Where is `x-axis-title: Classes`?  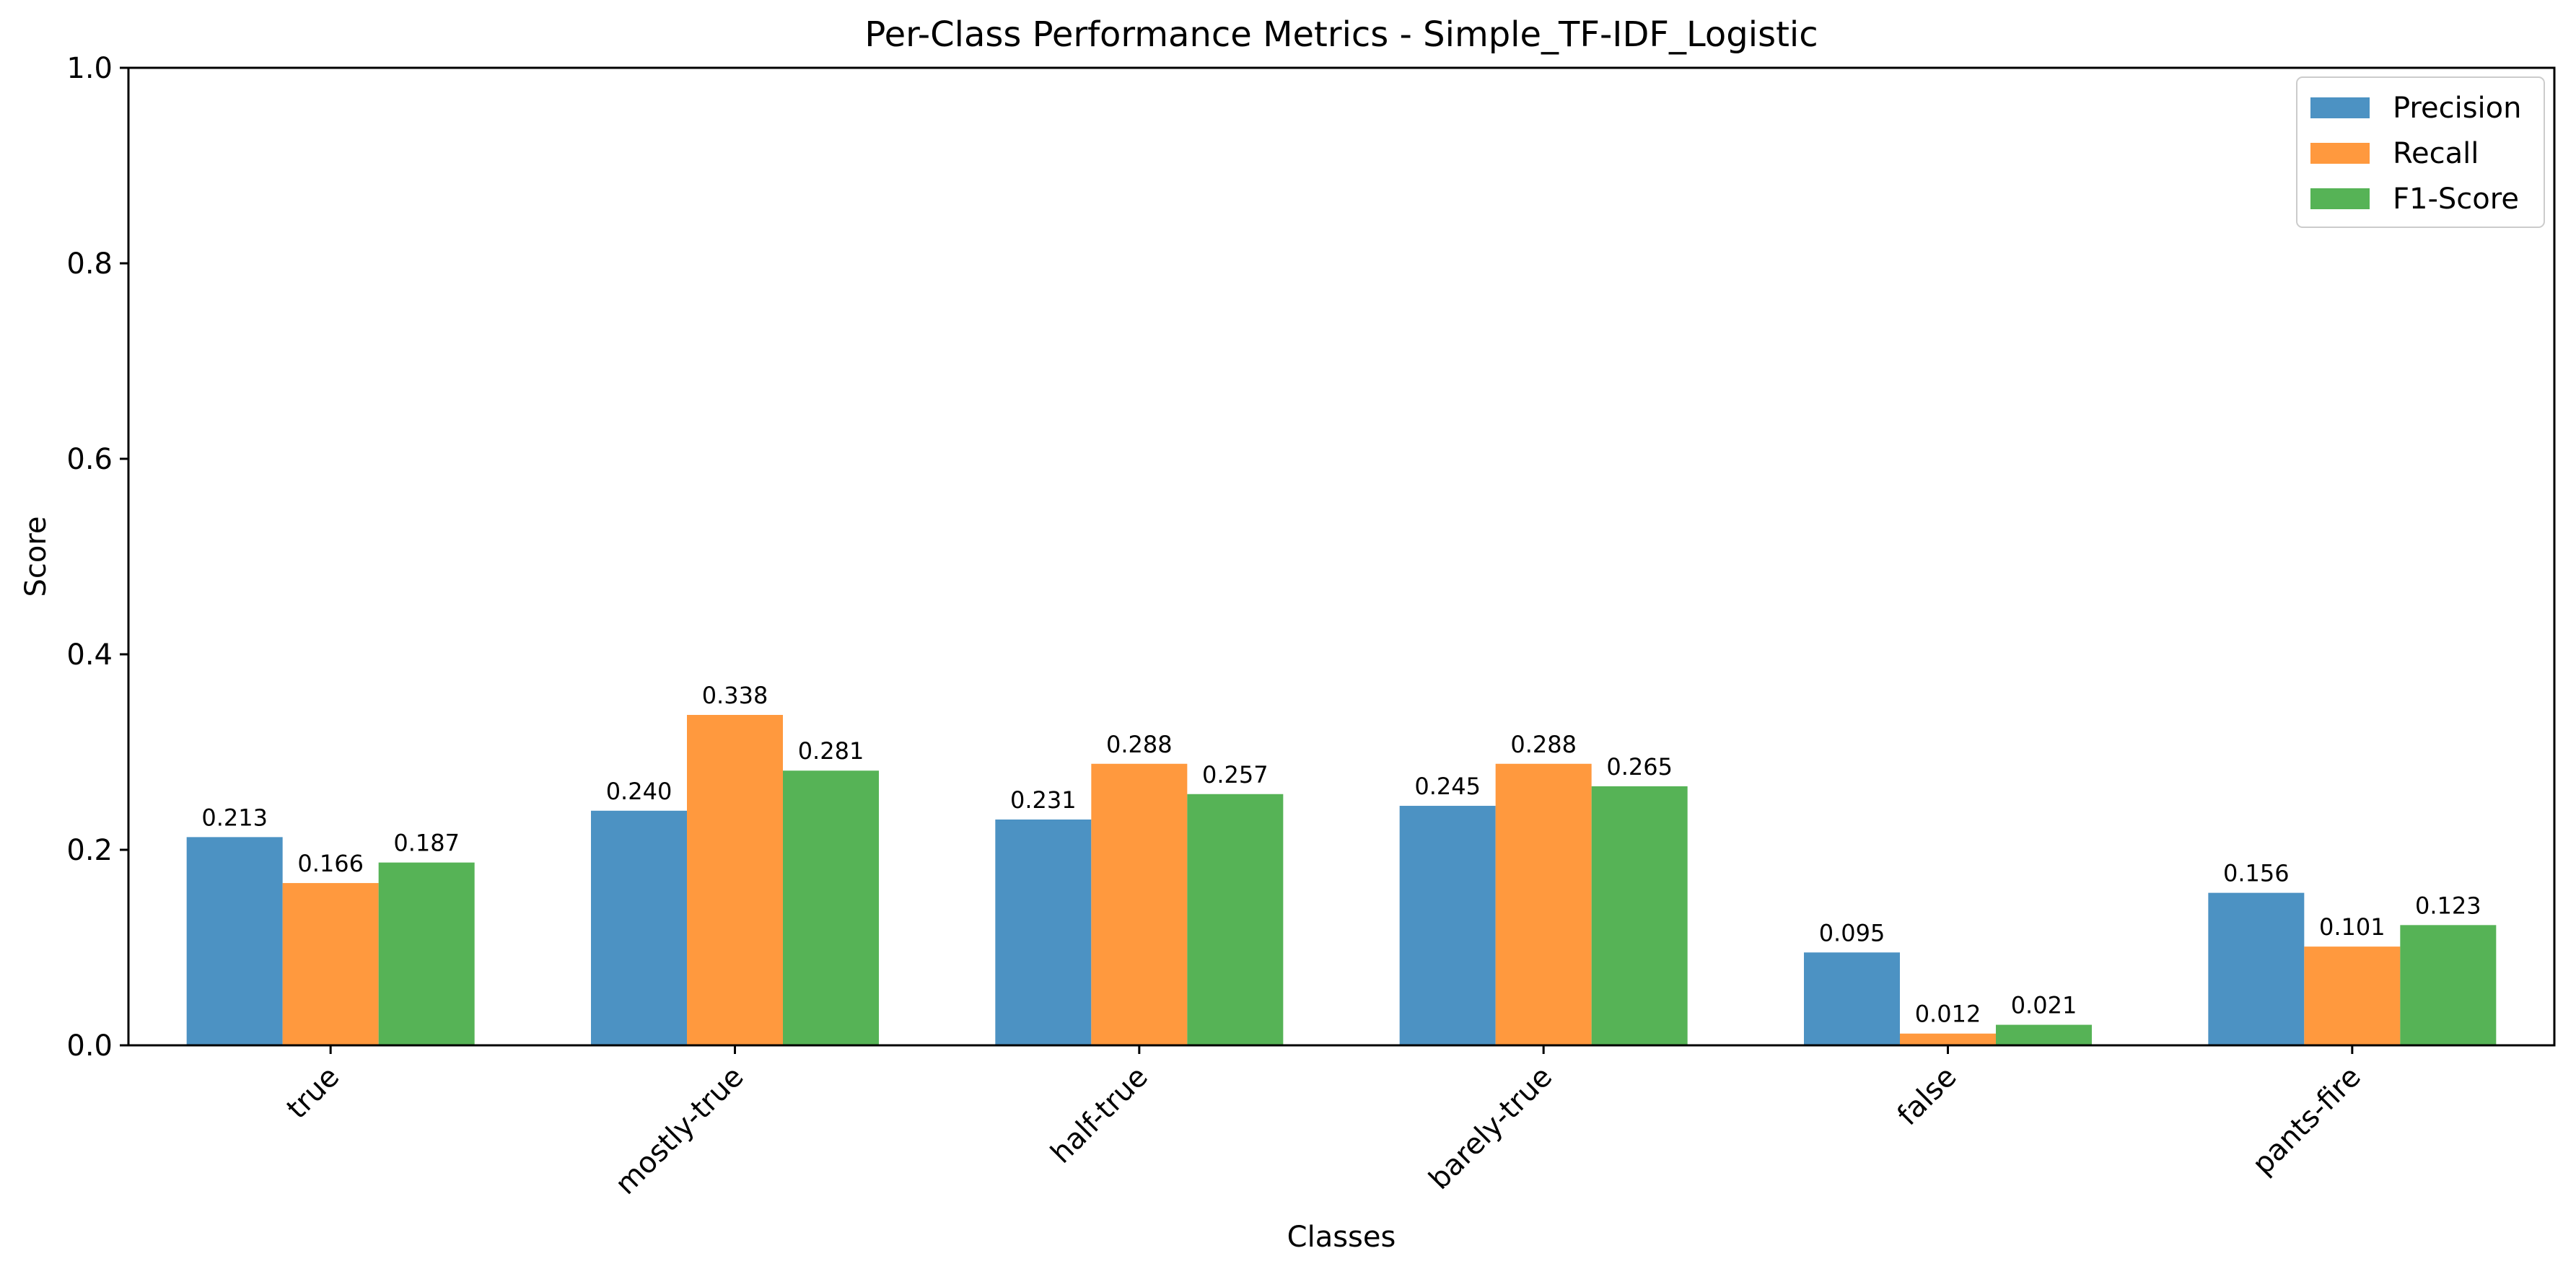
x-axis-title: Classes is located at coordinates (1341, 1238).